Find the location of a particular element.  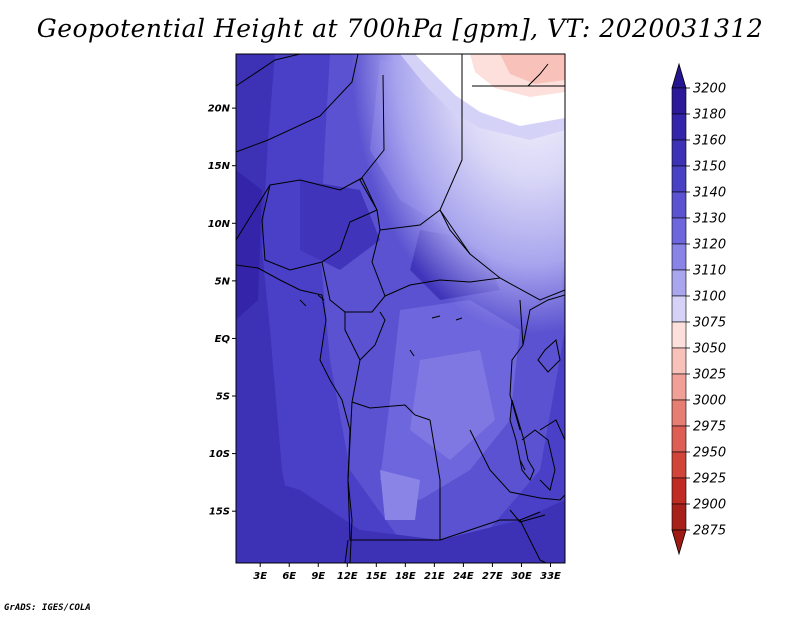

lat-tick-label: 10S is located at coordinates (219, 454).